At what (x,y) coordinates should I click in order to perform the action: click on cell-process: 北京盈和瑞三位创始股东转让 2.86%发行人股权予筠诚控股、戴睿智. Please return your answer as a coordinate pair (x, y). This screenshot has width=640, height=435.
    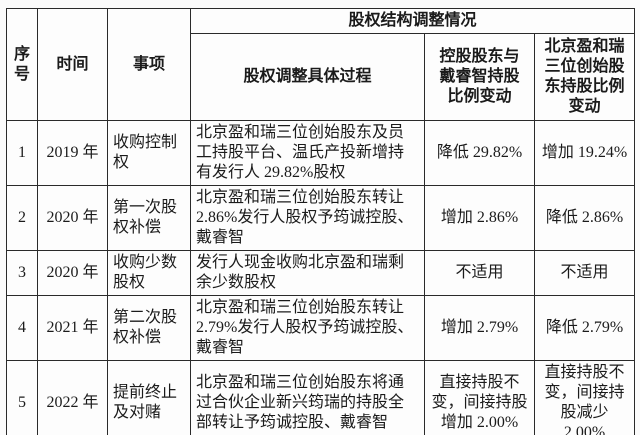
    Looking at the image, I should click on (307, 218).